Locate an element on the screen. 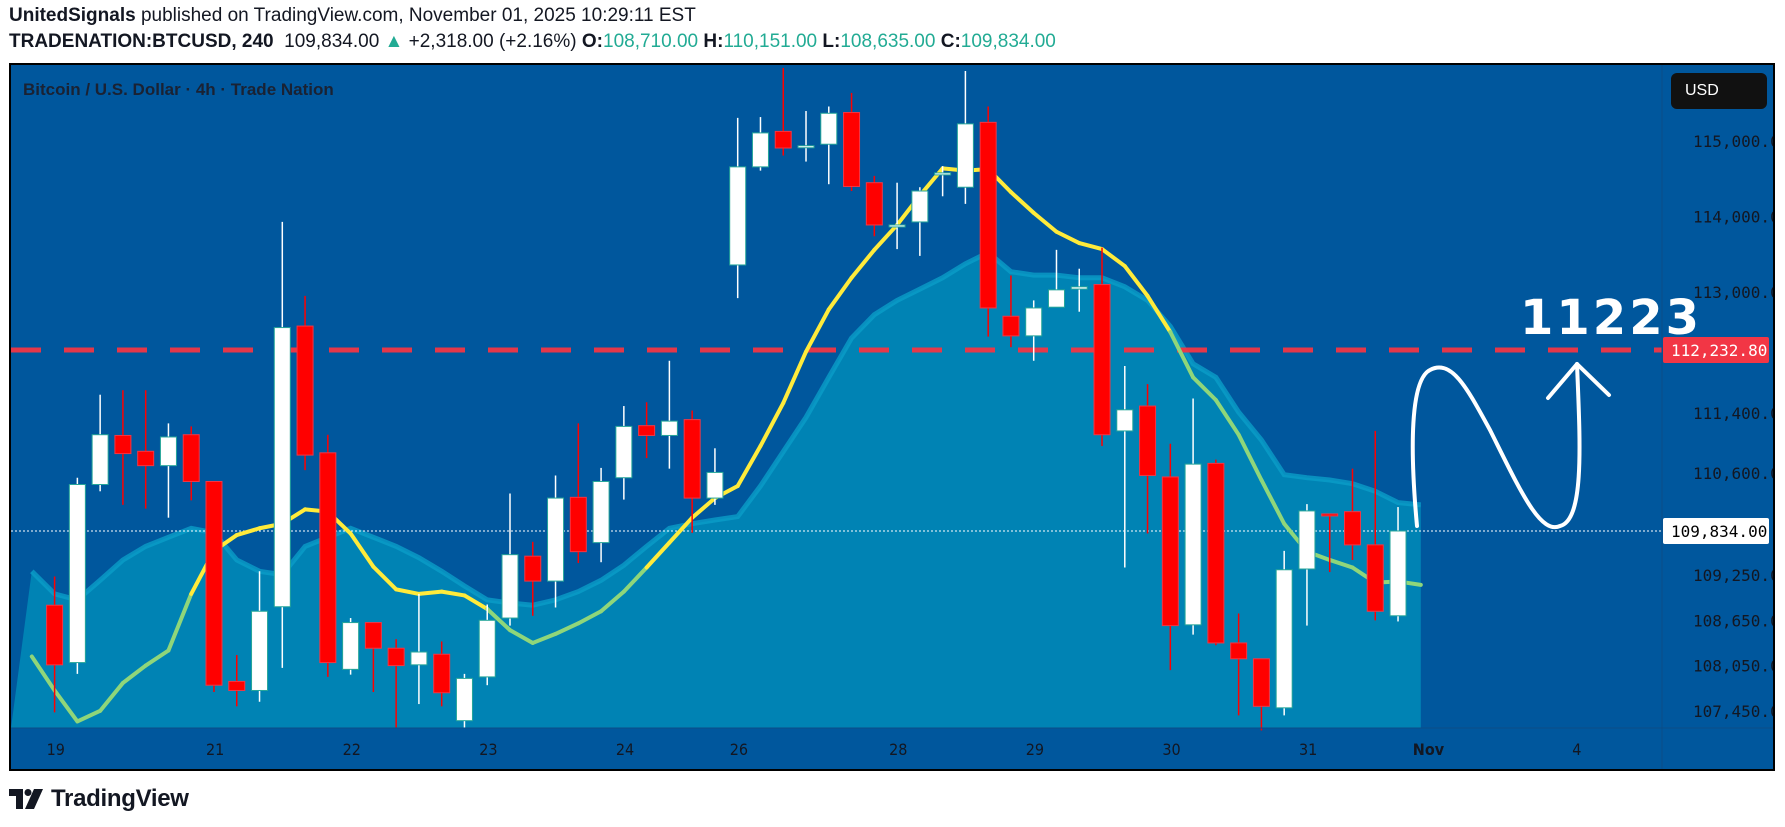 This screenshot has width=1785, height=827. time-tick-label: 26 is located at coordinates (739, 749).